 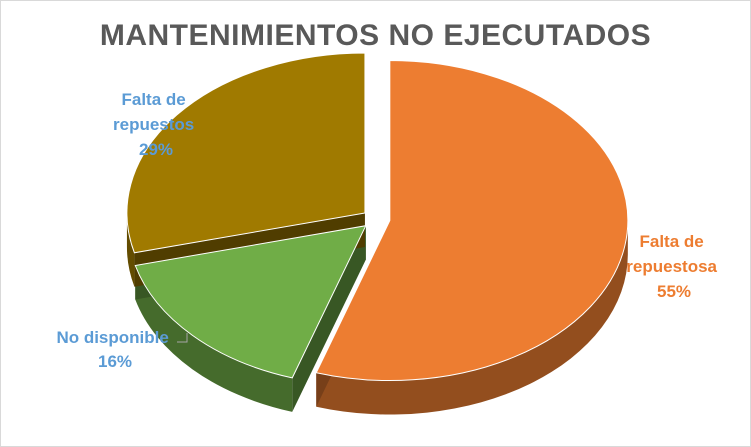 I want to click on pie-slice-cut-face, so click(x=329, y=318).